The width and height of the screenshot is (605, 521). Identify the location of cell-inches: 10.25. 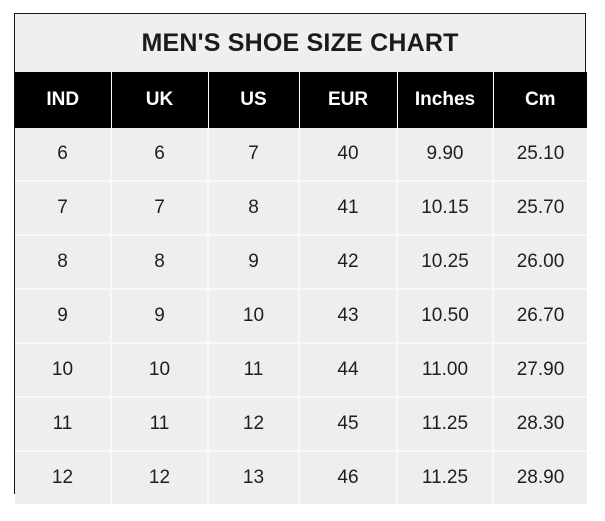
(445, 261).